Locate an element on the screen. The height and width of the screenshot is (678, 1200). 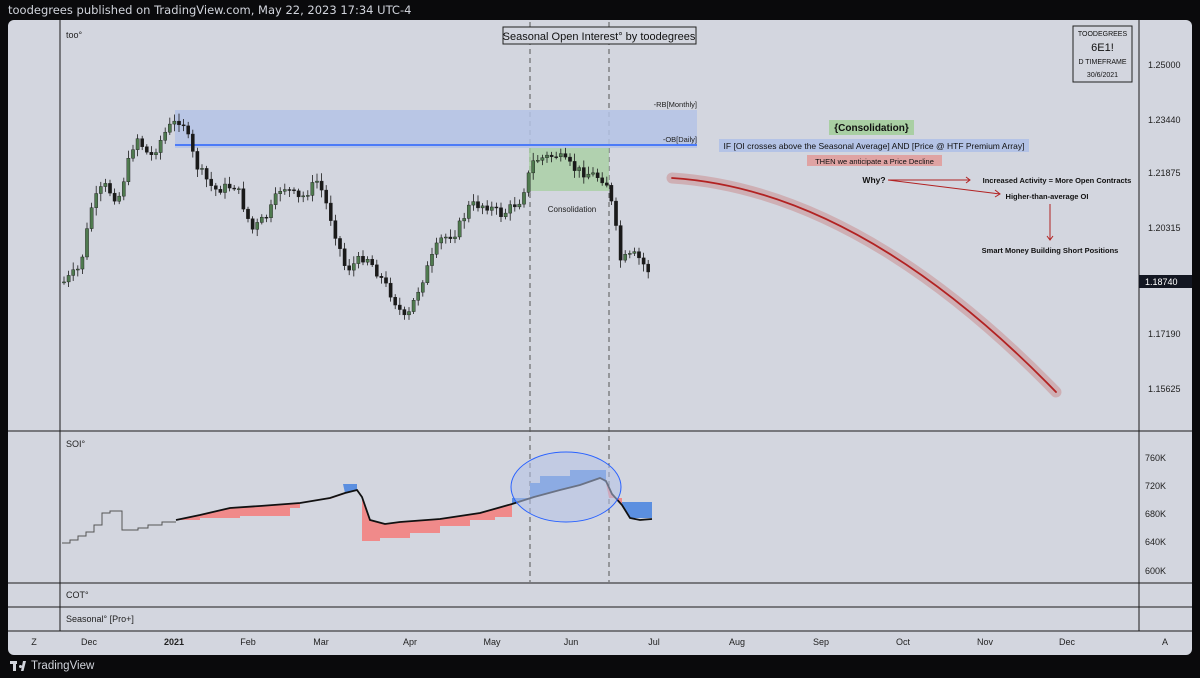
time-label: Jul is located at coordinates (654, 642).